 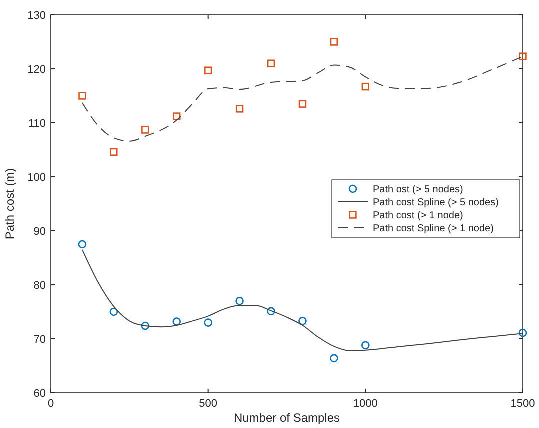 What do you see at coordinates (37, 124) in the screenshot?
I see `y-tick-label: 110` at bounding box center [37, 124].